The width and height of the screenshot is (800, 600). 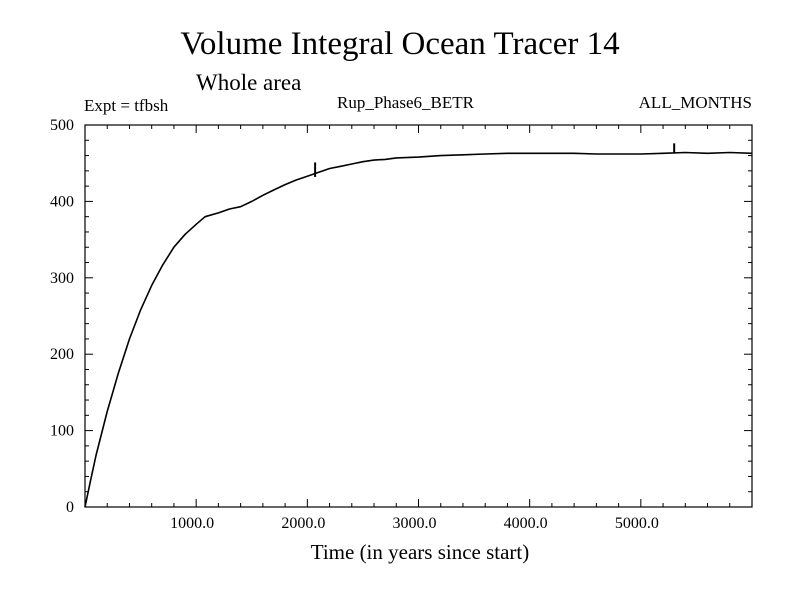 What do you see at coordinates (62, 201) in the screenshot?
I see `y-tick-label: 400` at bounding box center [62, 201].